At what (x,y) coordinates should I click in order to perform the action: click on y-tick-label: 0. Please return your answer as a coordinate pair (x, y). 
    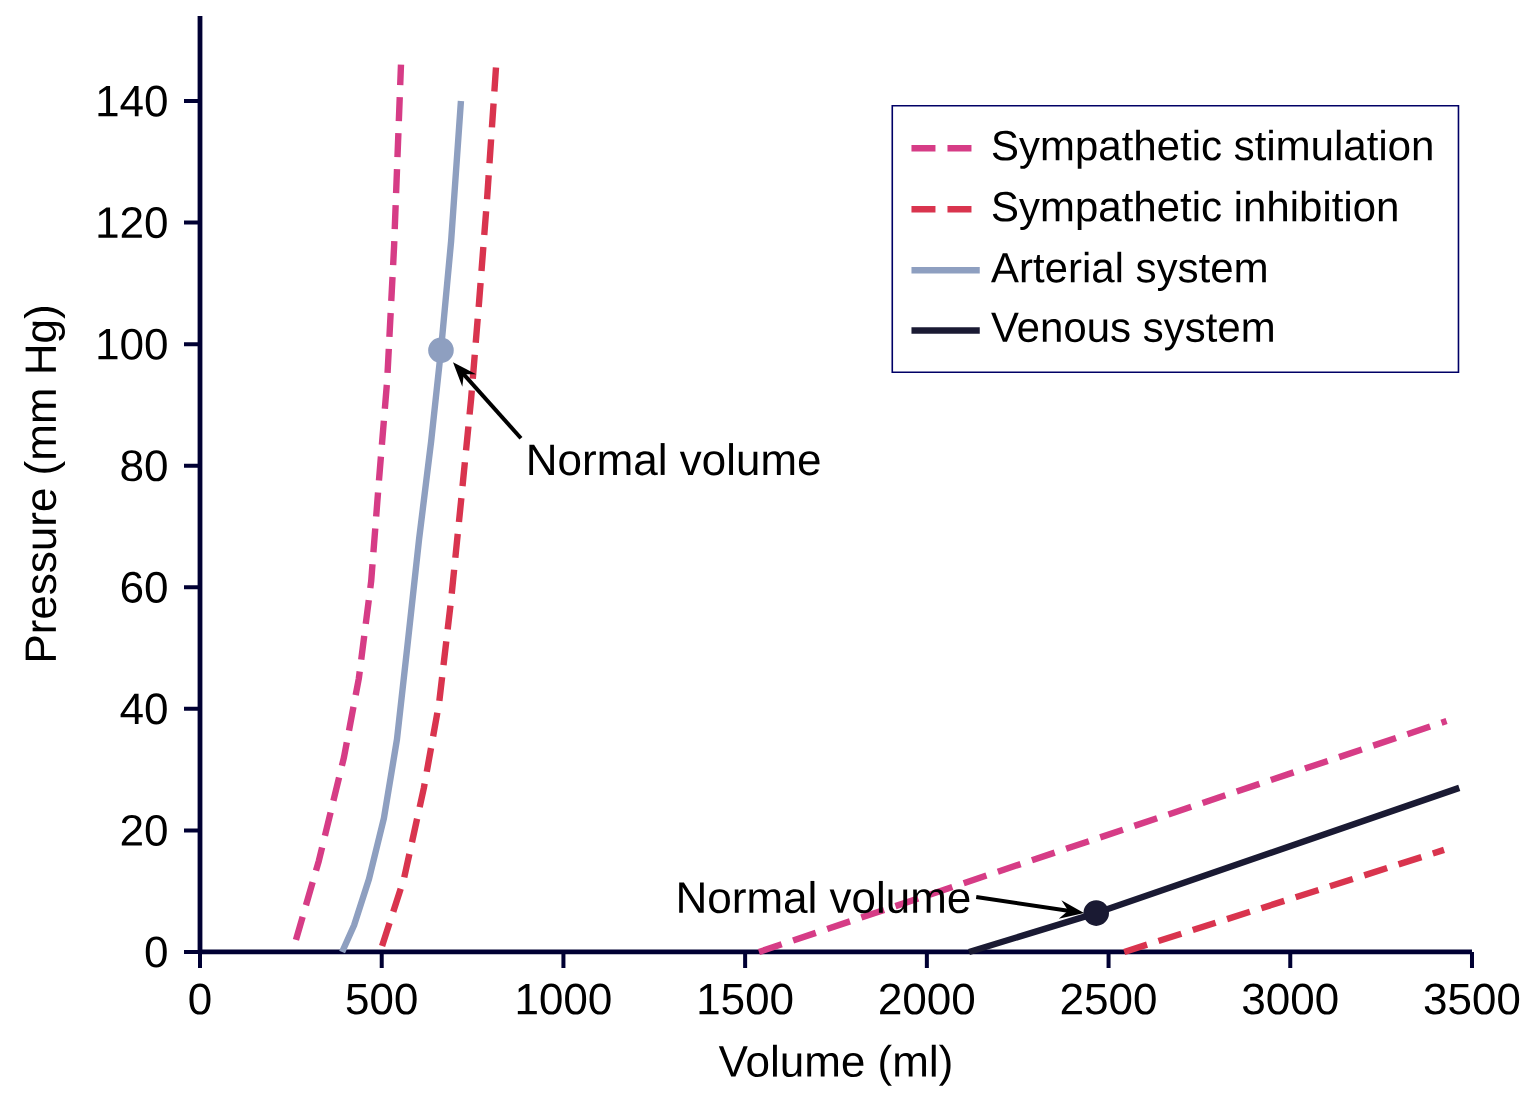
    Looking at the image, I should click on (156, 952).